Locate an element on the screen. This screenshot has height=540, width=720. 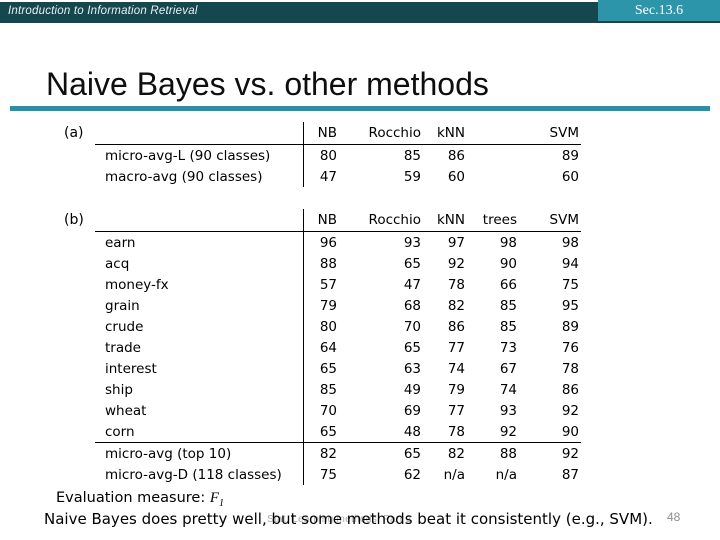
cell-value: 60 is located at coordinates (456, 176).